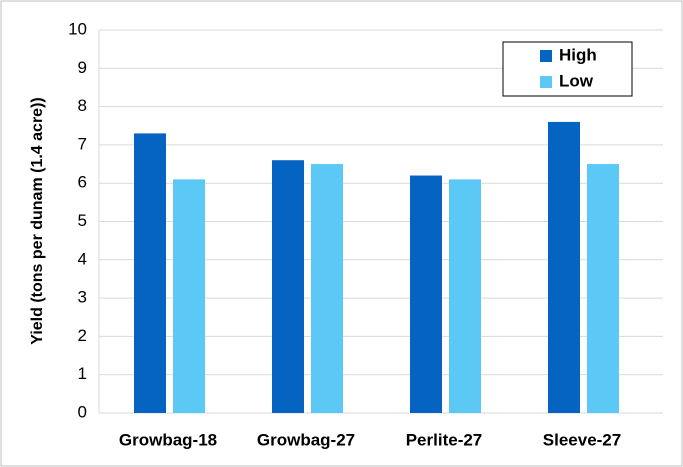 This screenshot has height=467, width=683. What do you see at coordinates (82, 67) in the screenshot?
I see `y-tick-label: 9` at bounding box center [82, 67].